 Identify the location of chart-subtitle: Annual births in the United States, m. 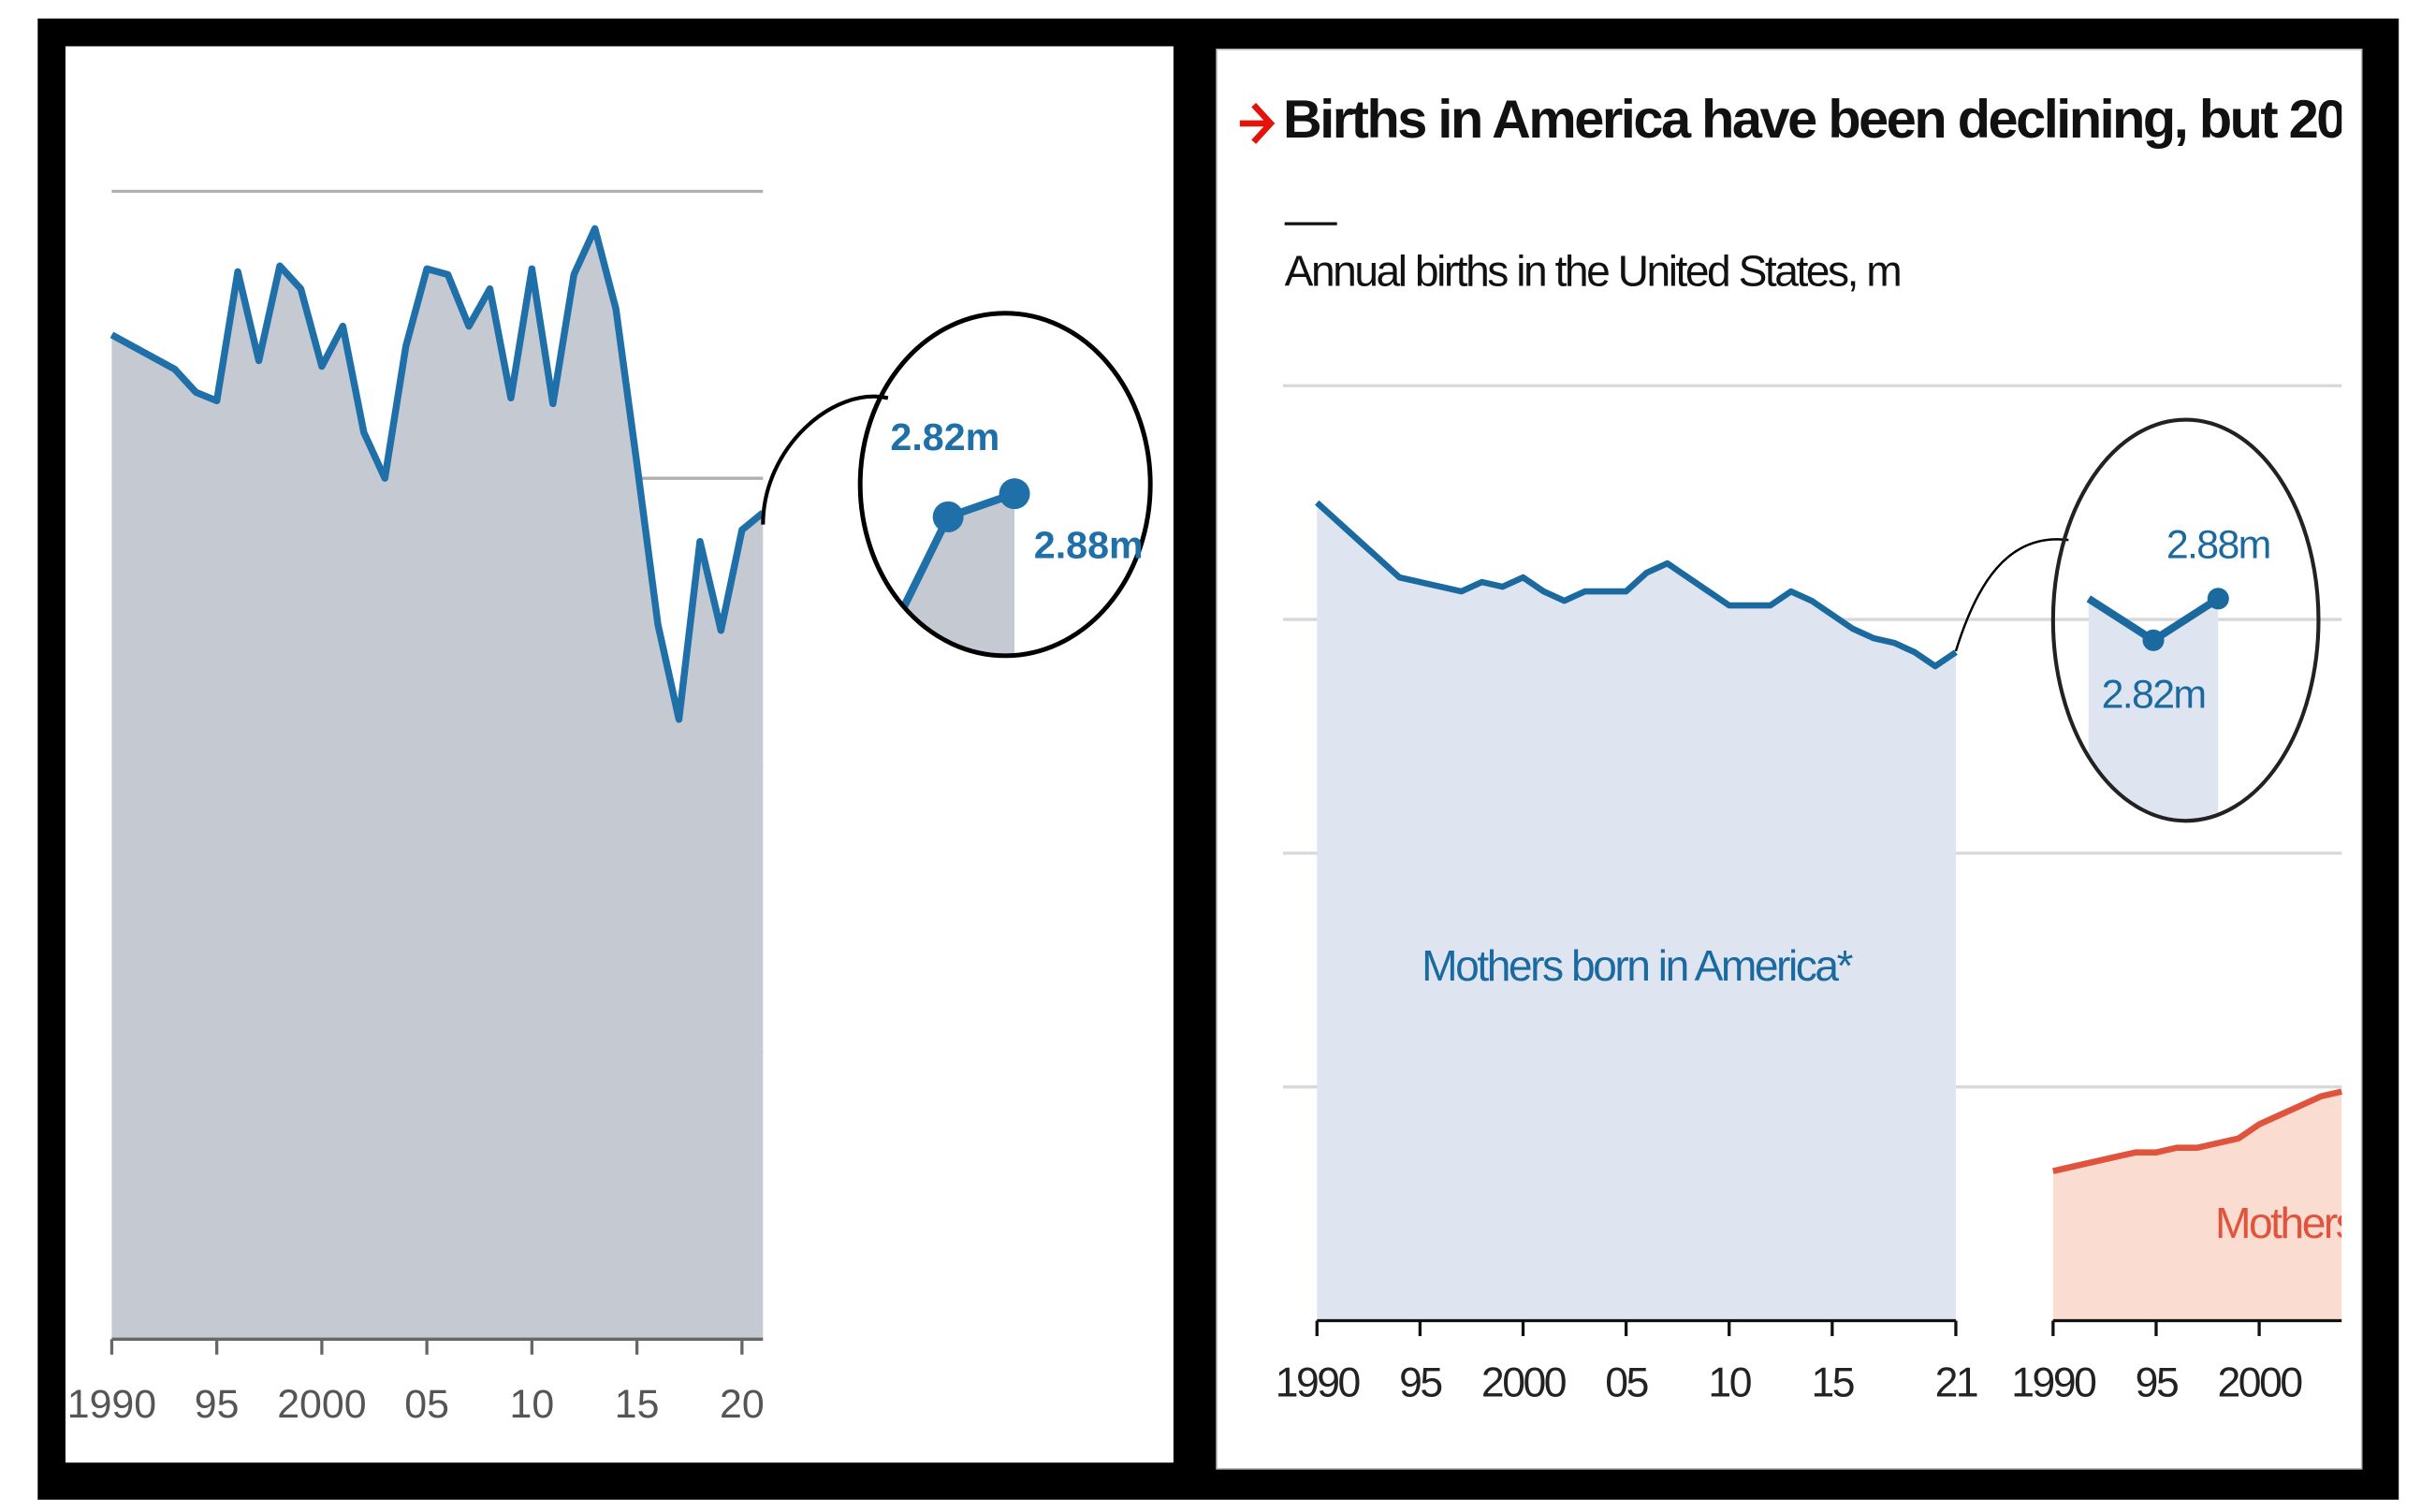
(1593, 272).